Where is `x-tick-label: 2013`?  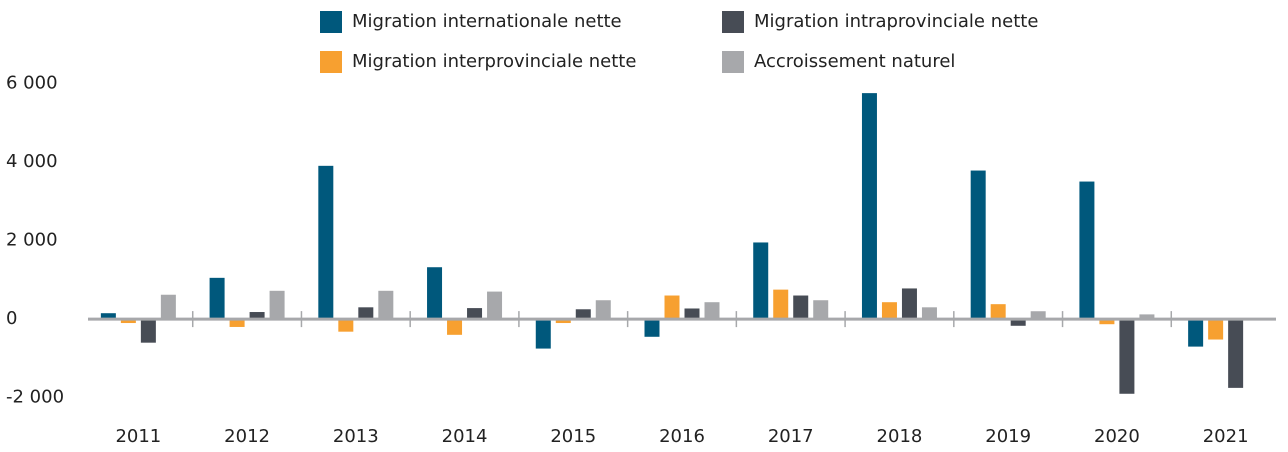 x-tick-label: 2013 is located at coordinates (356, 436).